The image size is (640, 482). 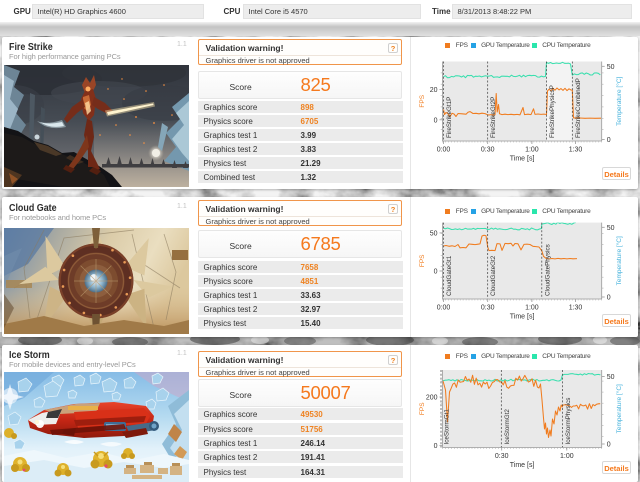 I want to click on svg-text: IceStormGt1, so click(x=447, y=427).